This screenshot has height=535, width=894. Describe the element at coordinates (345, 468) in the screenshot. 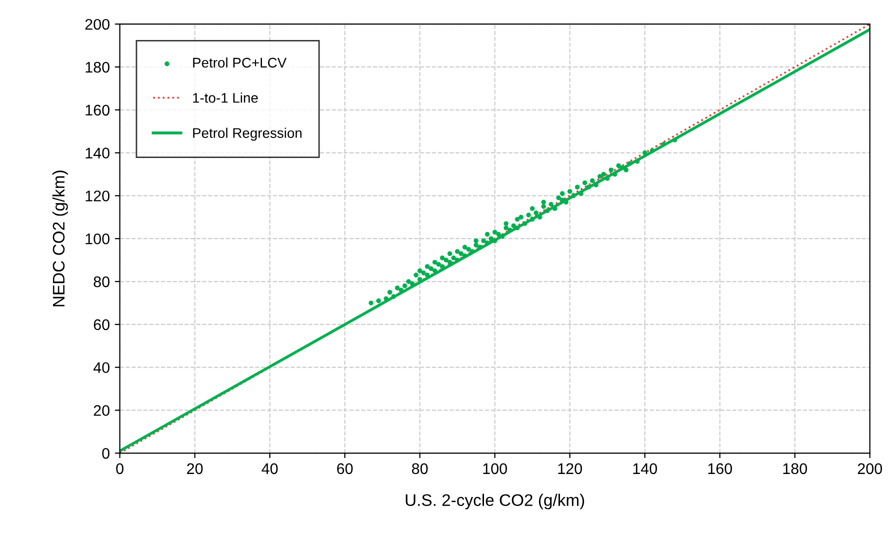

I see `x-tick-label: 60` at that location.